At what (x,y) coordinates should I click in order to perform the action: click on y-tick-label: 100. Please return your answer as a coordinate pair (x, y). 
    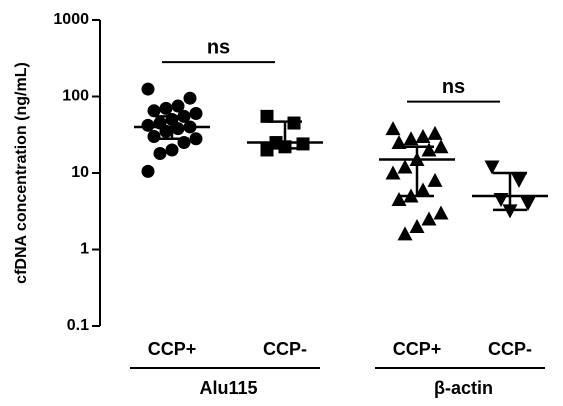
    Looking at the image, I should click on (75, 96).